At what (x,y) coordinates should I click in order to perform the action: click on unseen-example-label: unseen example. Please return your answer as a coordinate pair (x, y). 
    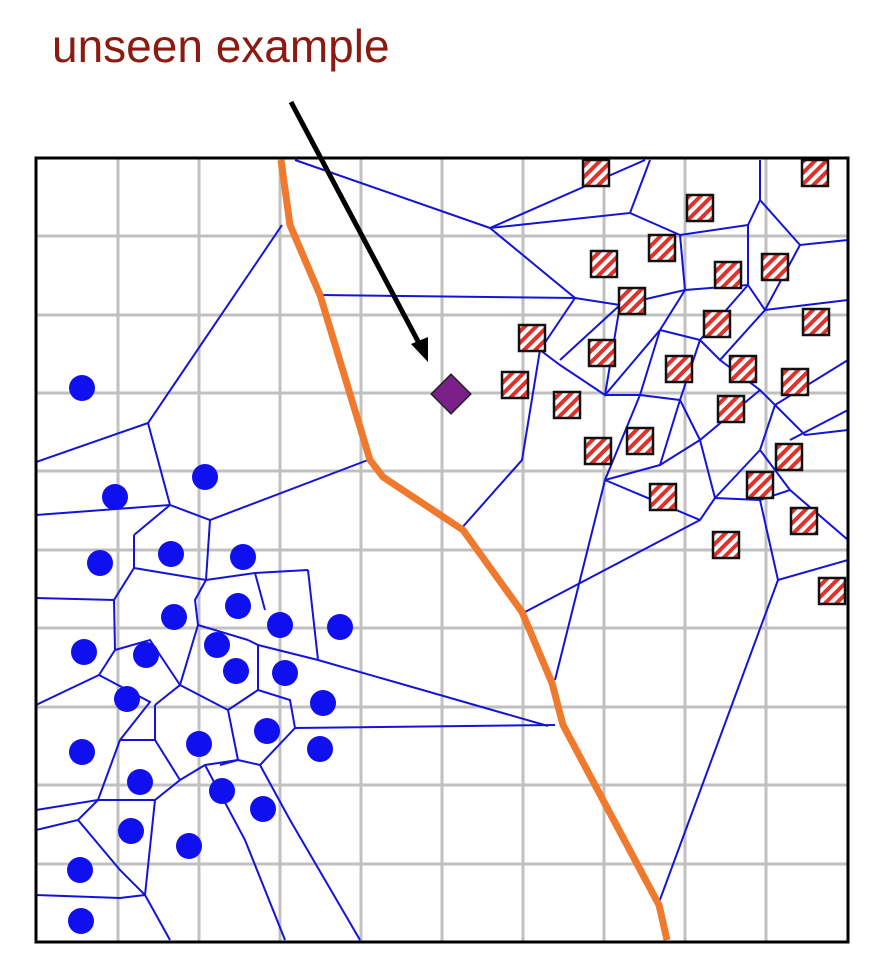
    Looking at the image, I should click on (221, 46).